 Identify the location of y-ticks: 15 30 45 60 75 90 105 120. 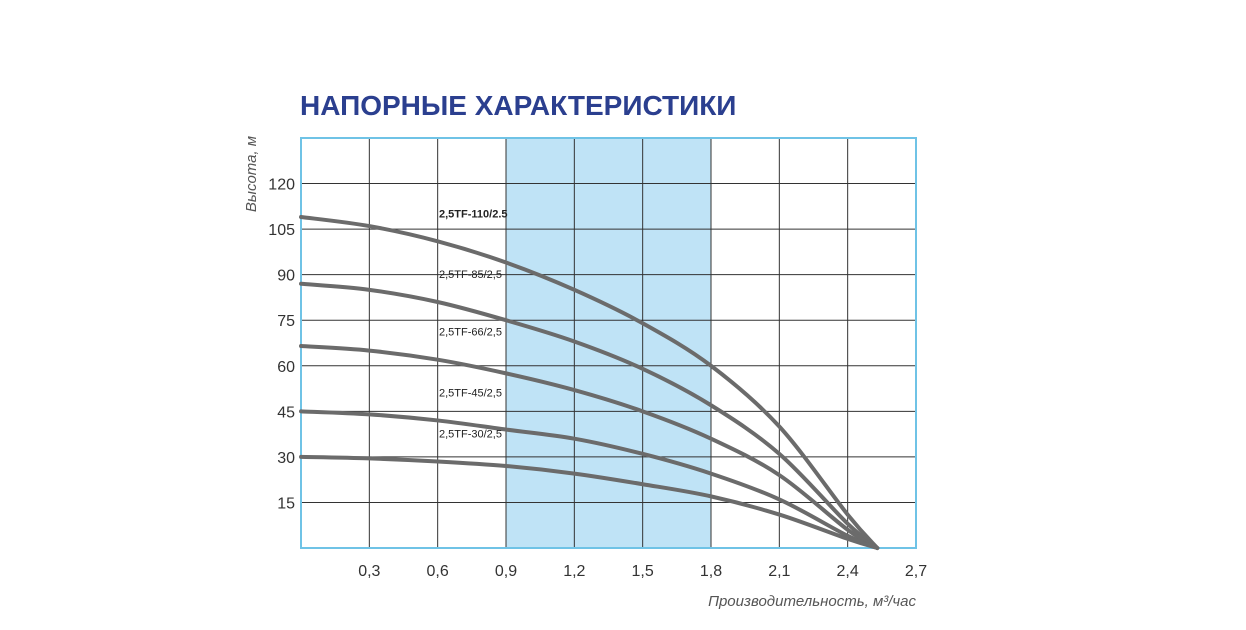
(281, 345).